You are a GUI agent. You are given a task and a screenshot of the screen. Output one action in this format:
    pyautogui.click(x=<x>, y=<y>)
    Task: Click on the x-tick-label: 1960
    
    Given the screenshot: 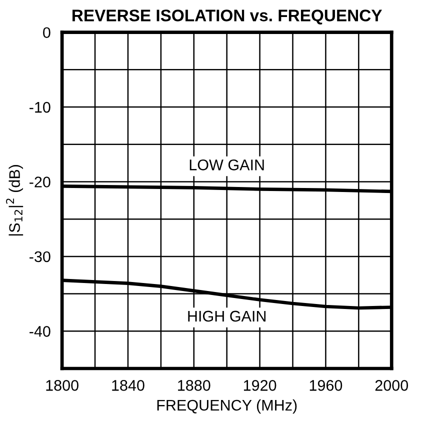 What is the action you would take?
    pyautogui.click(x=326, y=385)
    